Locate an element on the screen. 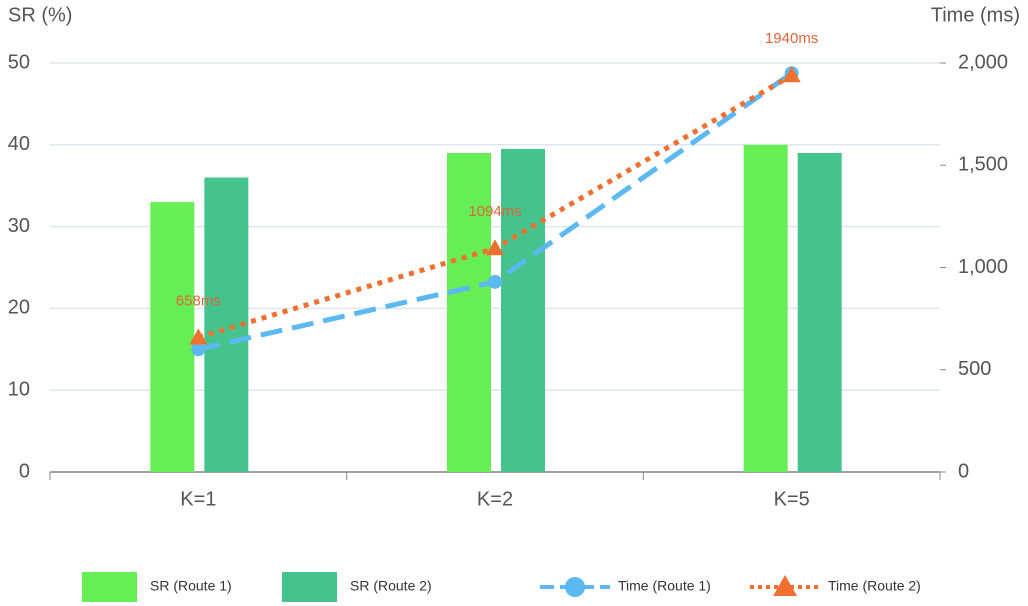  y-tick-label: 50 is located at coordinates (19, 62).